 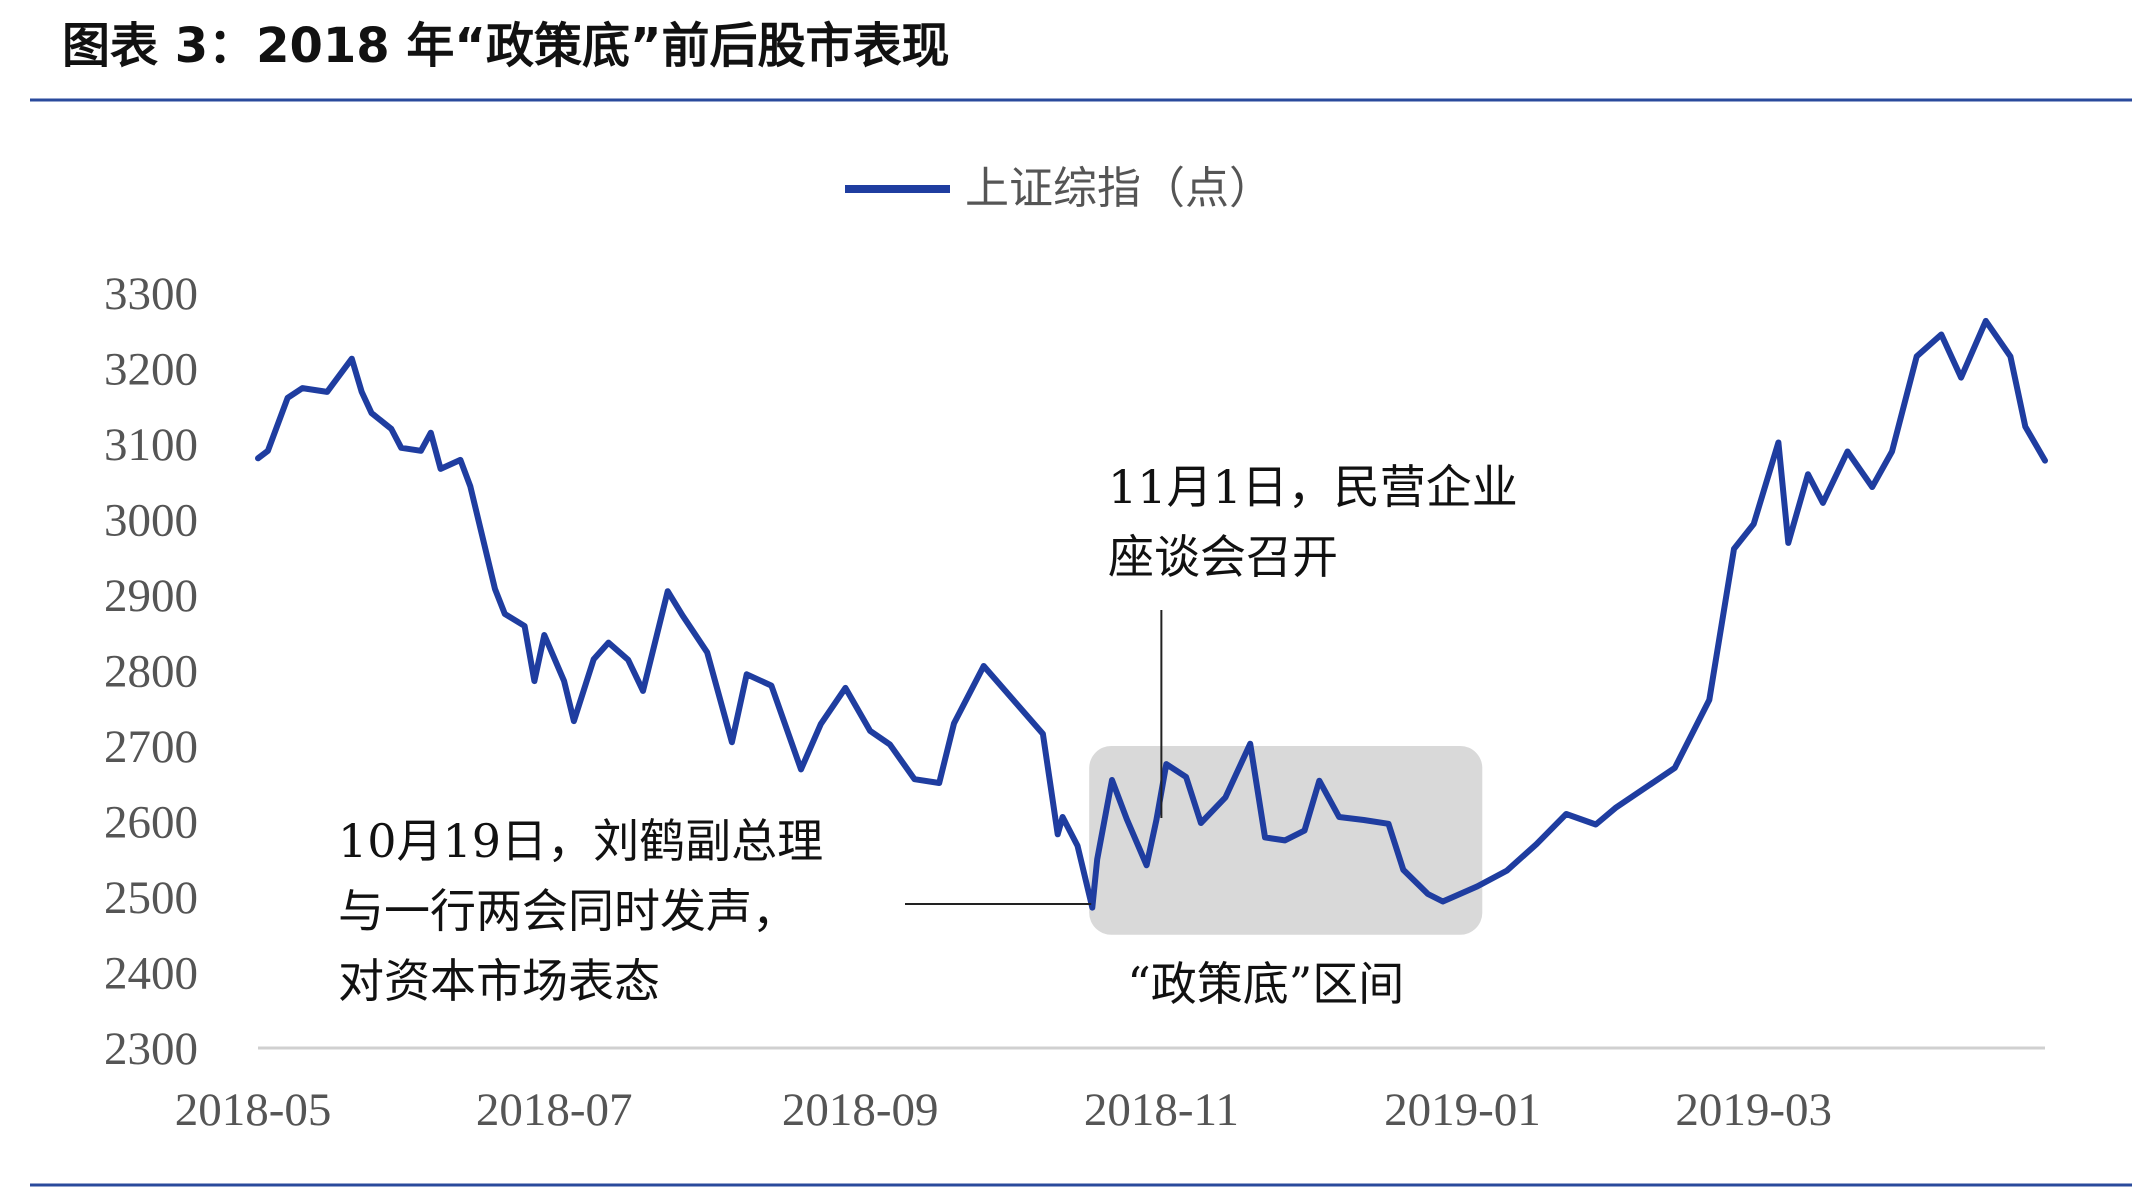 What do you see at coordinates (554, 1110) in the screenshot?
I see `x-tick-label: 2018-07` at bounding box center [554, 1110].